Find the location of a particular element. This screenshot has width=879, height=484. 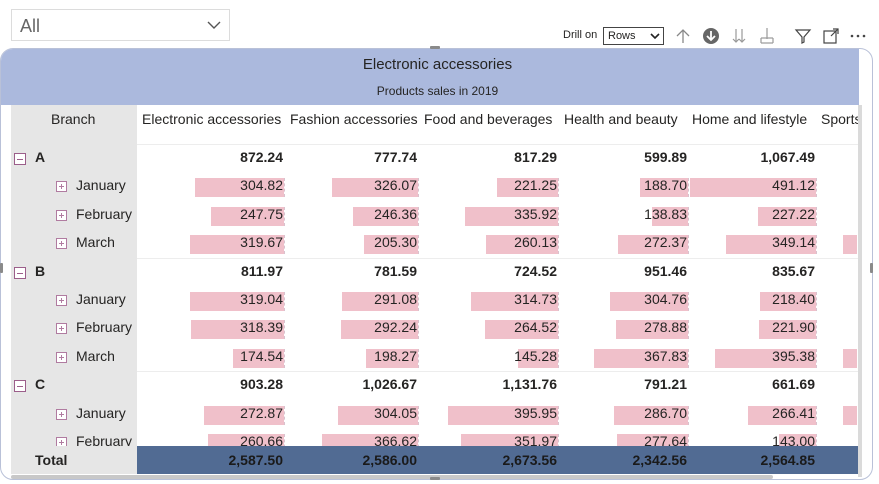

drill-on-select: Rows is located at coordinates (633, 36).